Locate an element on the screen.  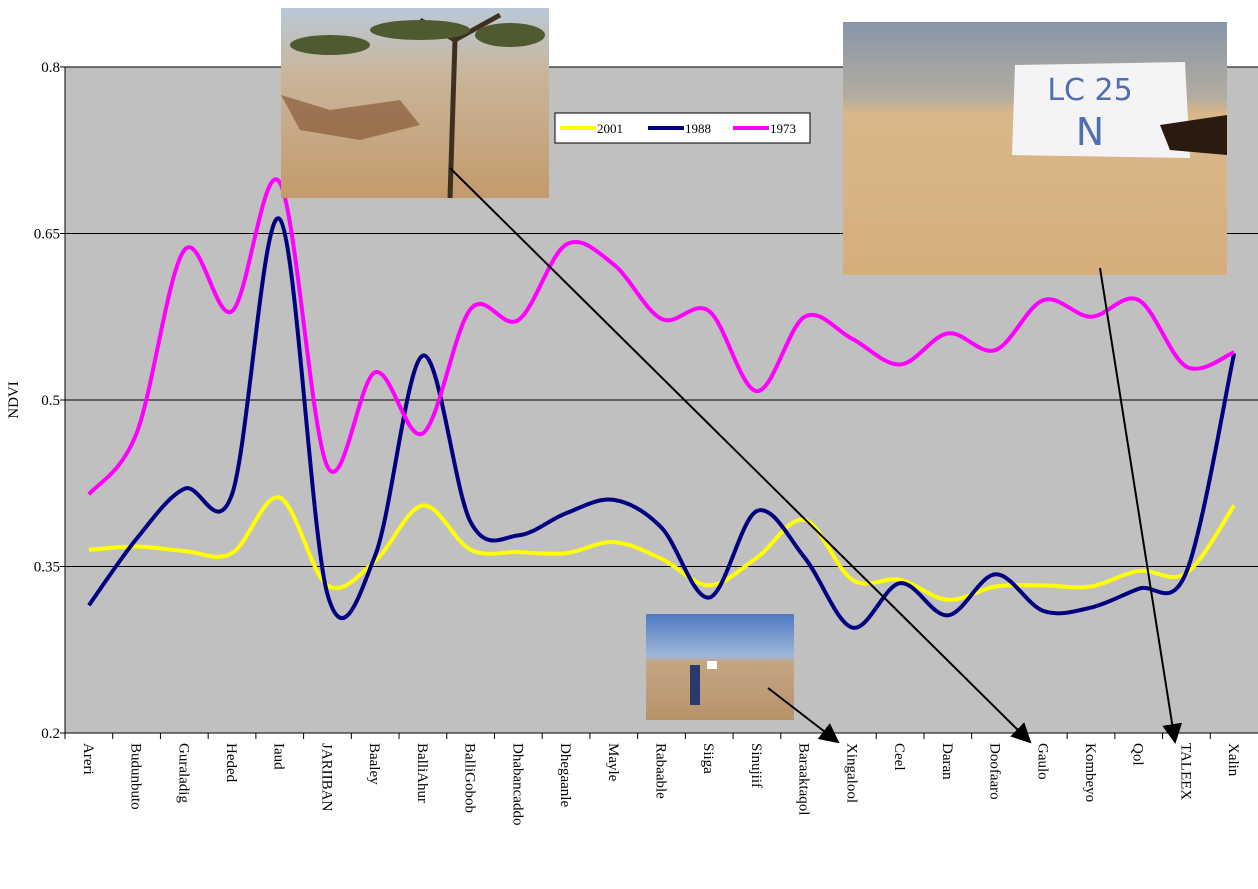
photo-text: LC 25 is located at coordinates (1089, 90).